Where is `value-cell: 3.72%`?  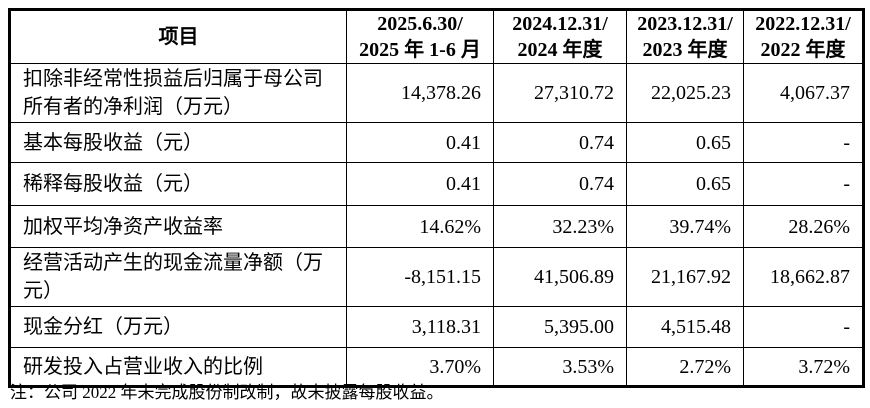
value-cell: 3.72% is located at coordinates (803, 367).